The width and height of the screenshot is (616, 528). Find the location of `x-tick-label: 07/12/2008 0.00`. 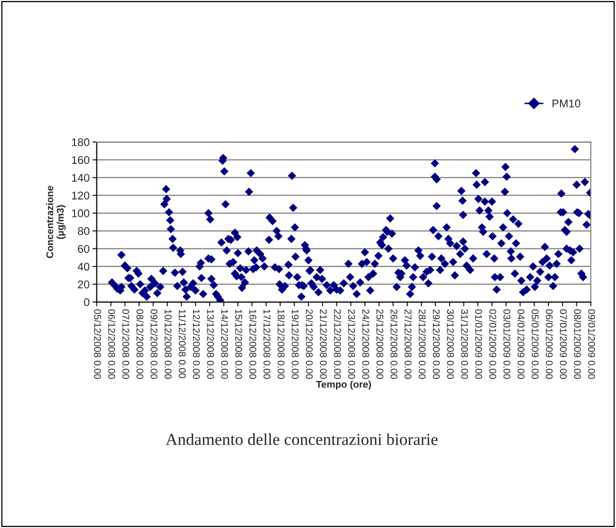

x-tick-label: 07/12/2008 0.00 is located at coordinates (126, 344).